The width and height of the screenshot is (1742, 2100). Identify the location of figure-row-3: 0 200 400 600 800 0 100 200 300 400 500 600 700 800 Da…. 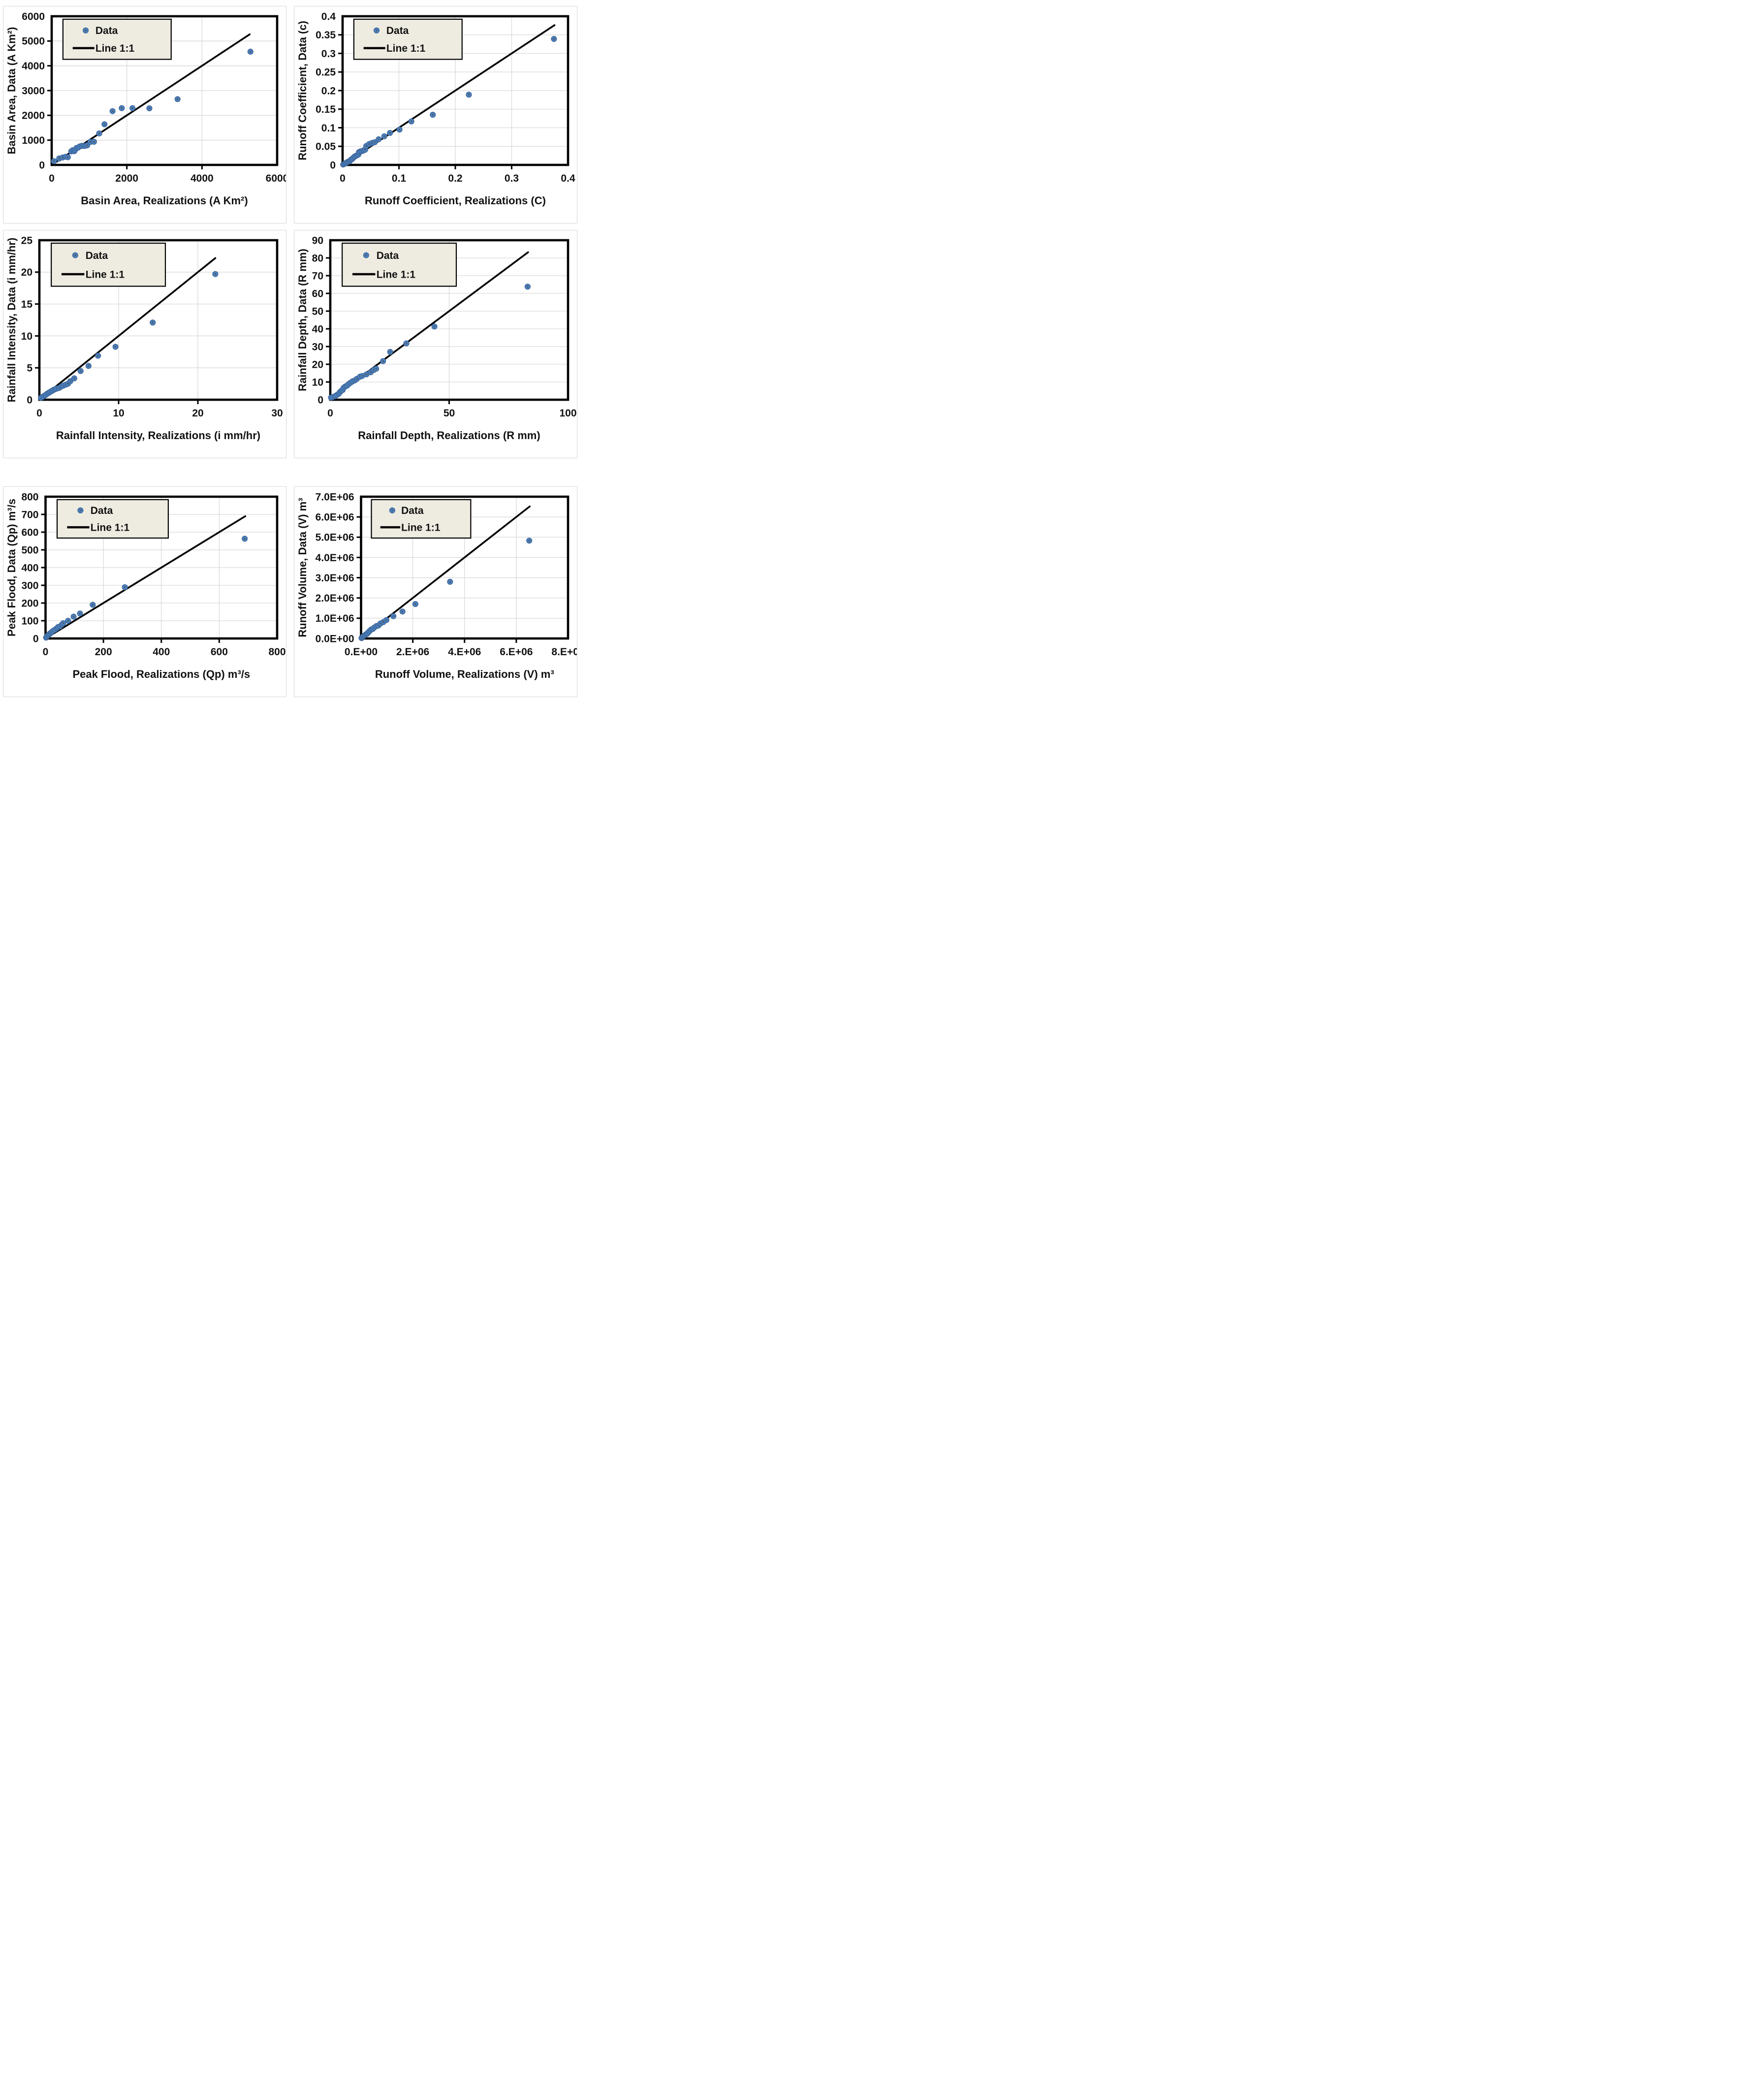
(290, 592).